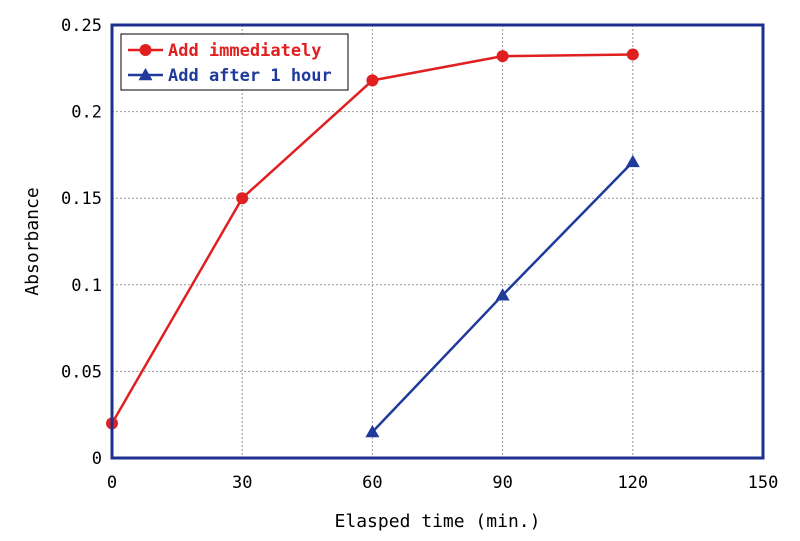  Describe the element at coordinates (112, 483) in the screenshot. I see `x-tick-label: 0` at that location.